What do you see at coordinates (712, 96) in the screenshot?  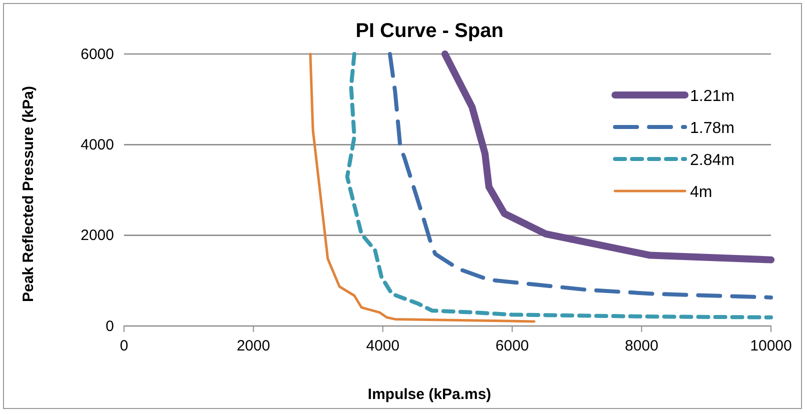 I see `legend-label: 1.21m` at bounding box center [712, 96].